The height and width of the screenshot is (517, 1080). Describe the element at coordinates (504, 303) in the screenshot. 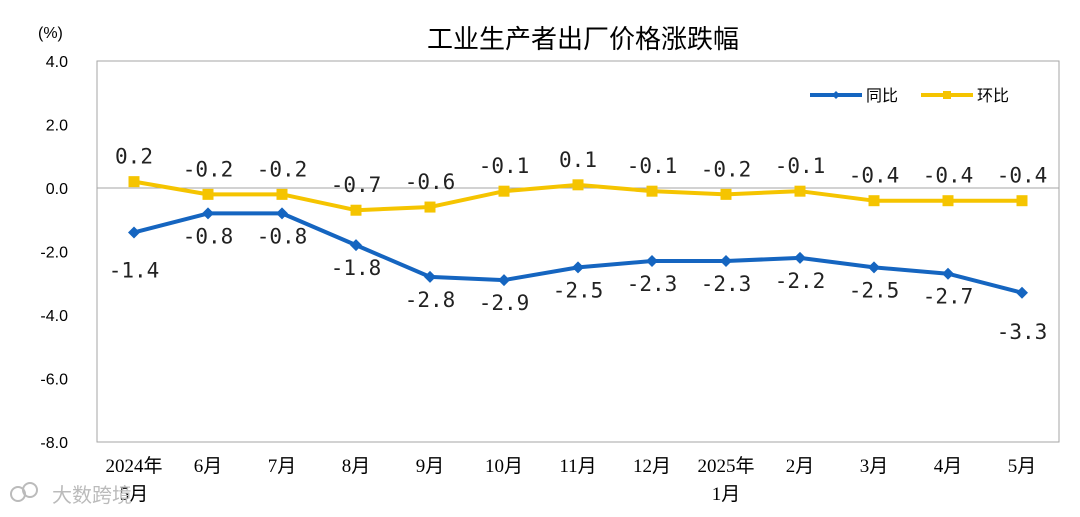

I see `data-label: -2.9` at that location.